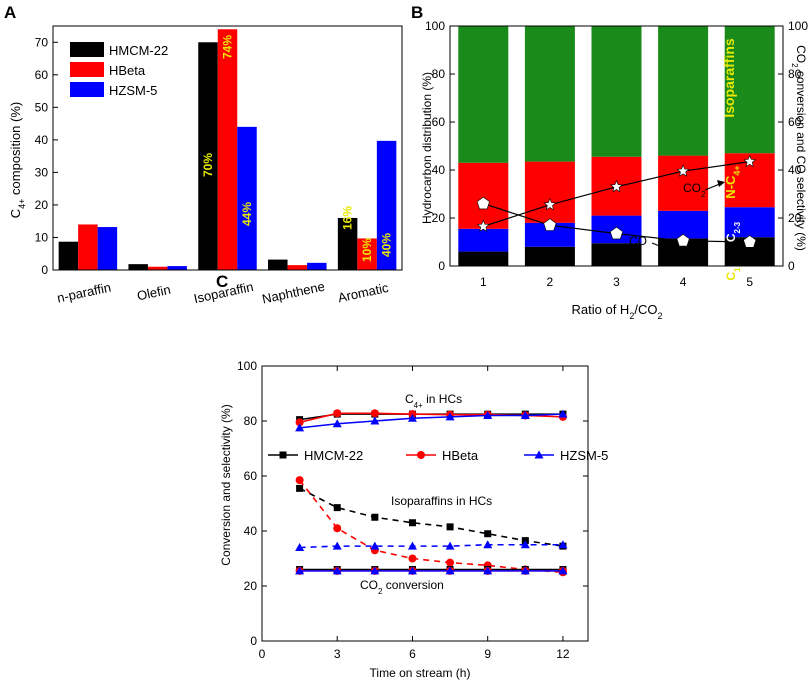 This screenshot has width=809, height=683. I want to click on bar-hbeta-n-paraffin, so click(88, 247).